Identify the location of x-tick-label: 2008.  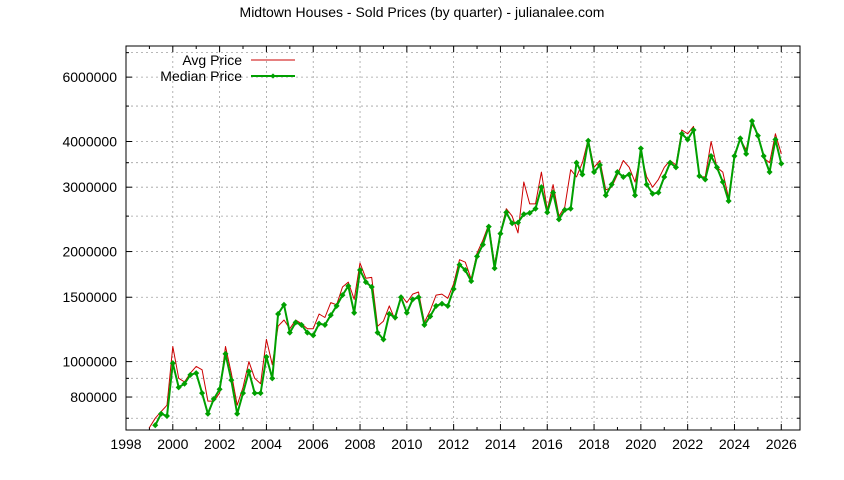
(359, 444).